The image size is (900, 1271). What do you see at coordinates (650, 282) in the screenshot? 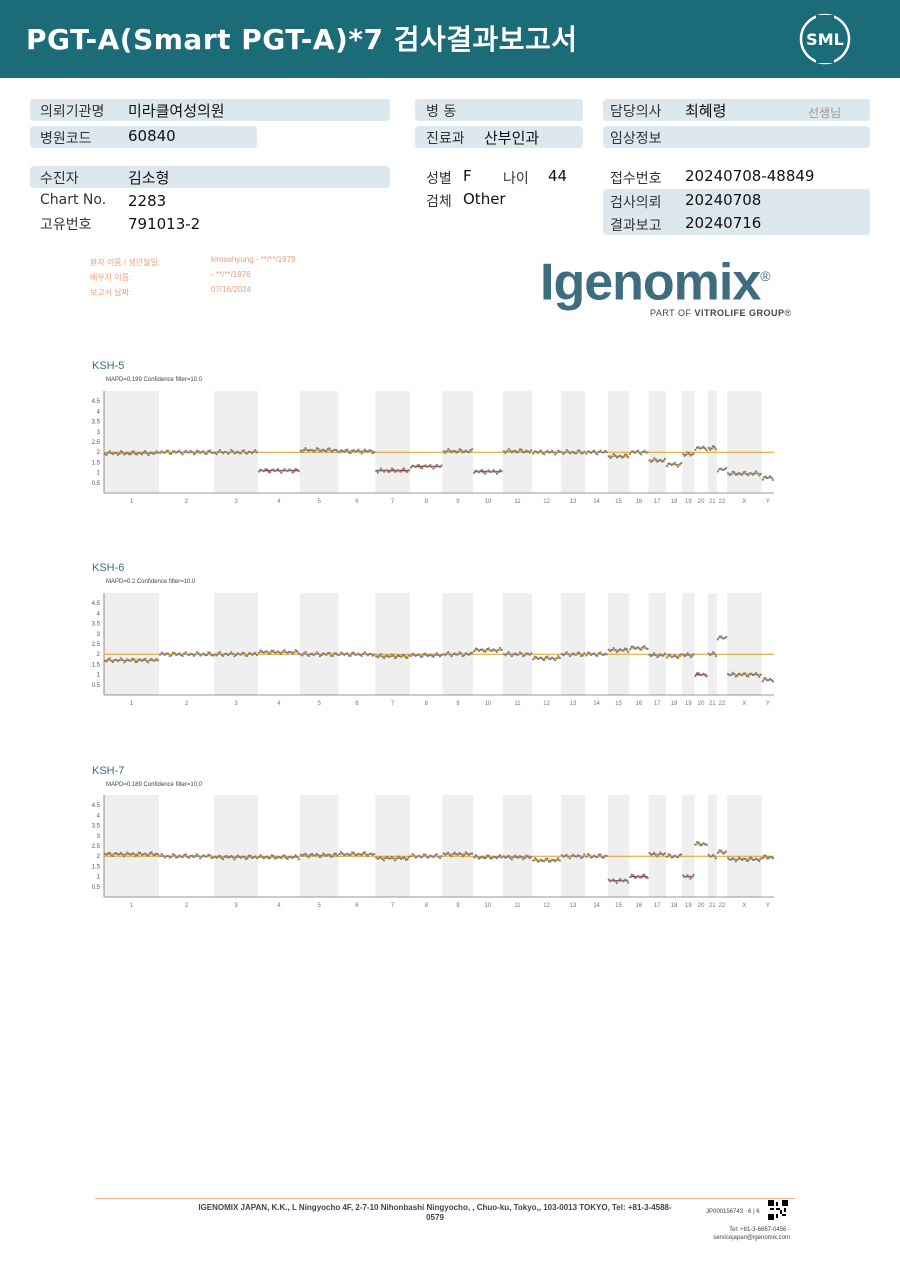
I see `brand-name: Igenomix` at bounding box center [650, 282].